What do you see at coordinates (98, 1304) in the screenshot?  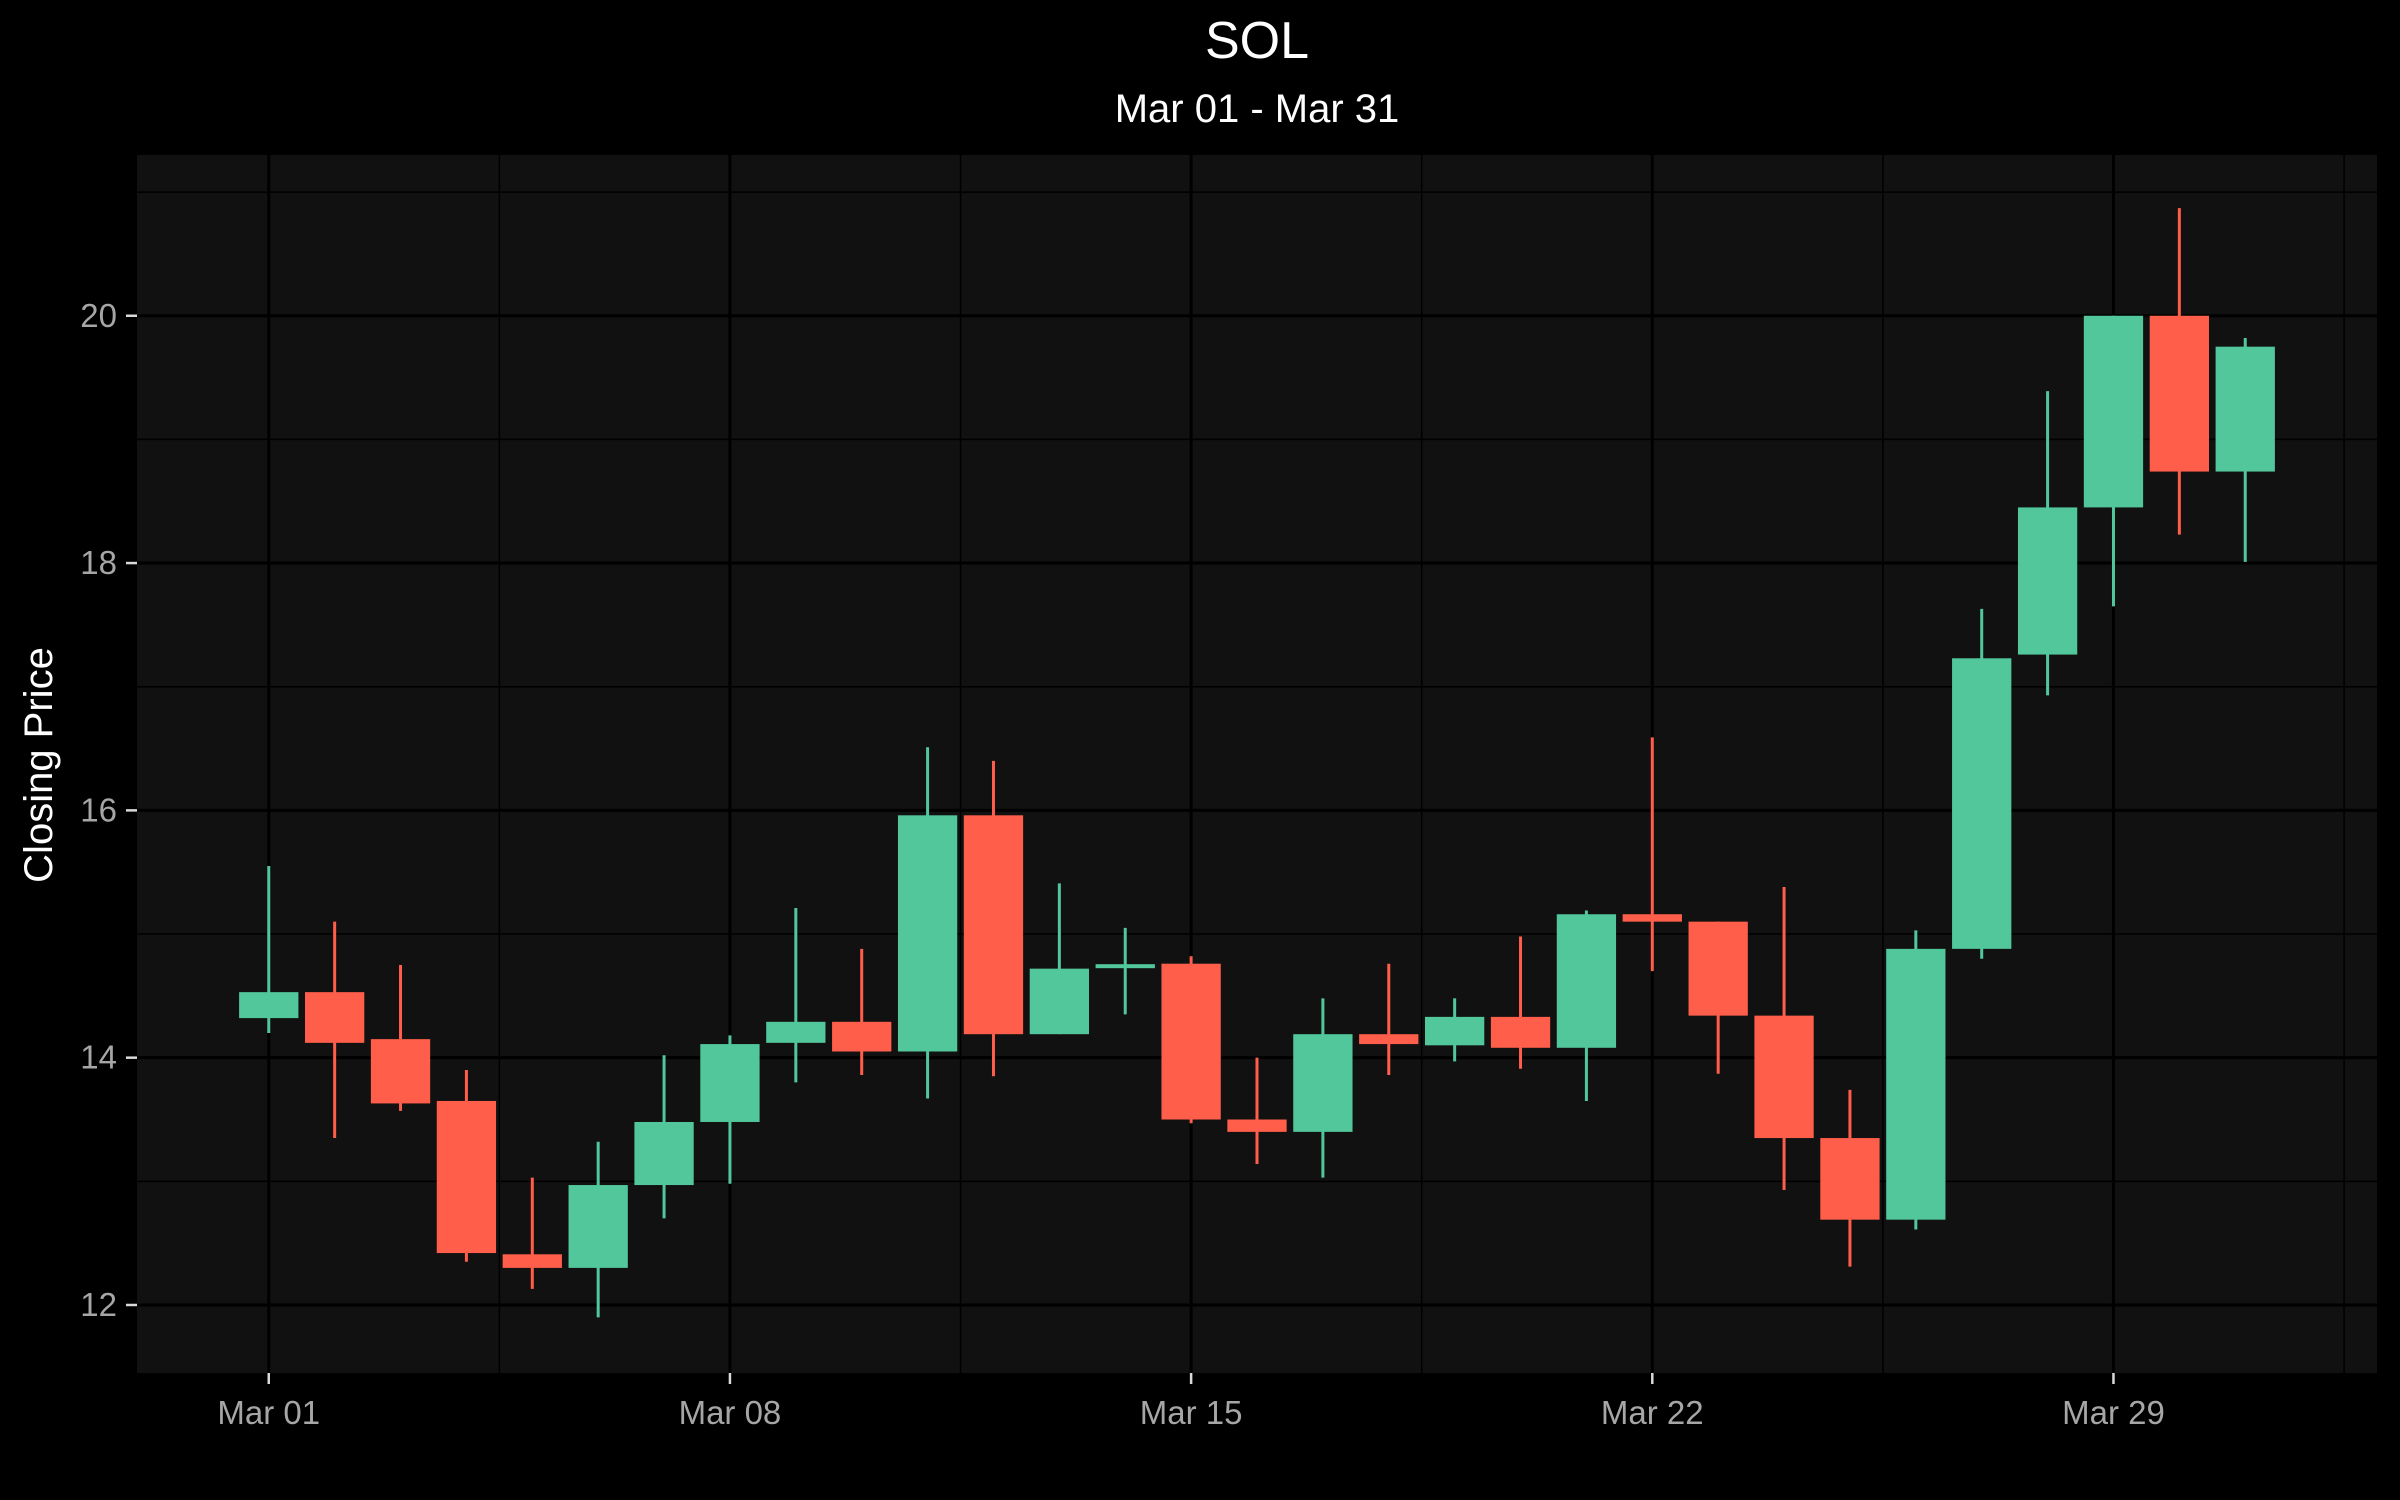 I see `y-tick-label: 12` at bounding box center [98, 1304].